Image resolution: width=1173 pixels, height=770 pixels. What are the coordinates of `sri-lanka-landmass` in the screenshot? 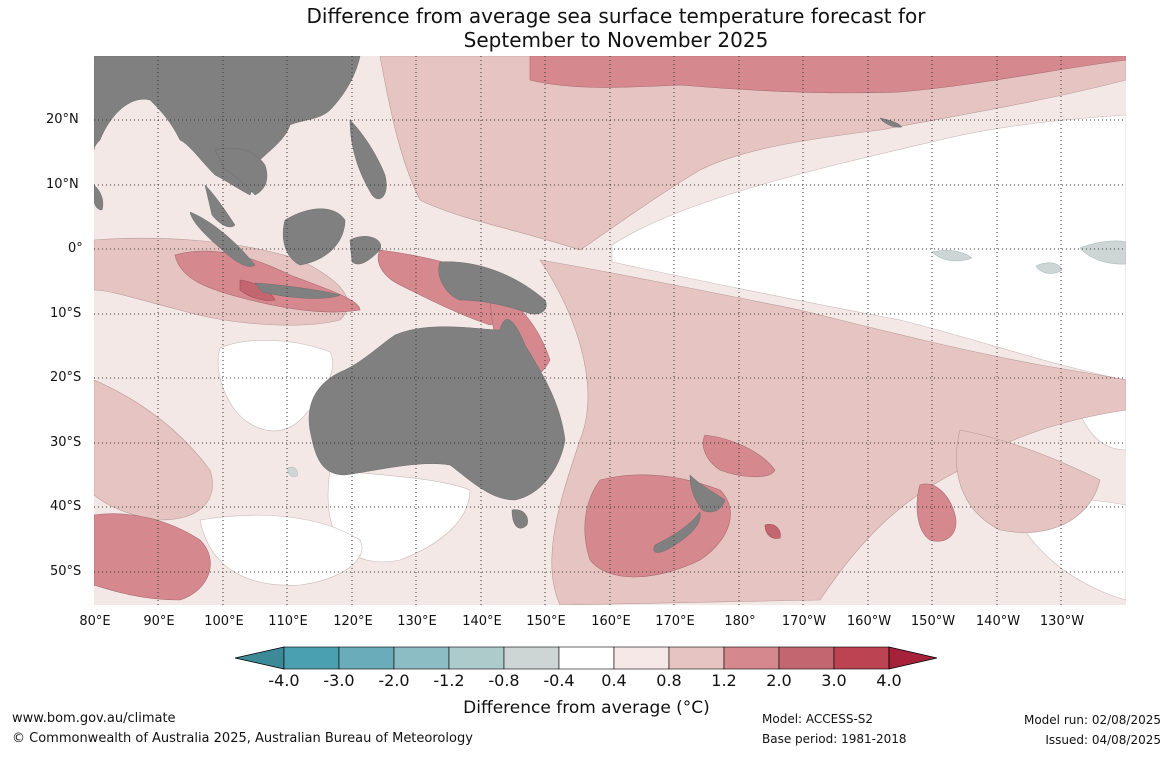 It's located at (99, 197).